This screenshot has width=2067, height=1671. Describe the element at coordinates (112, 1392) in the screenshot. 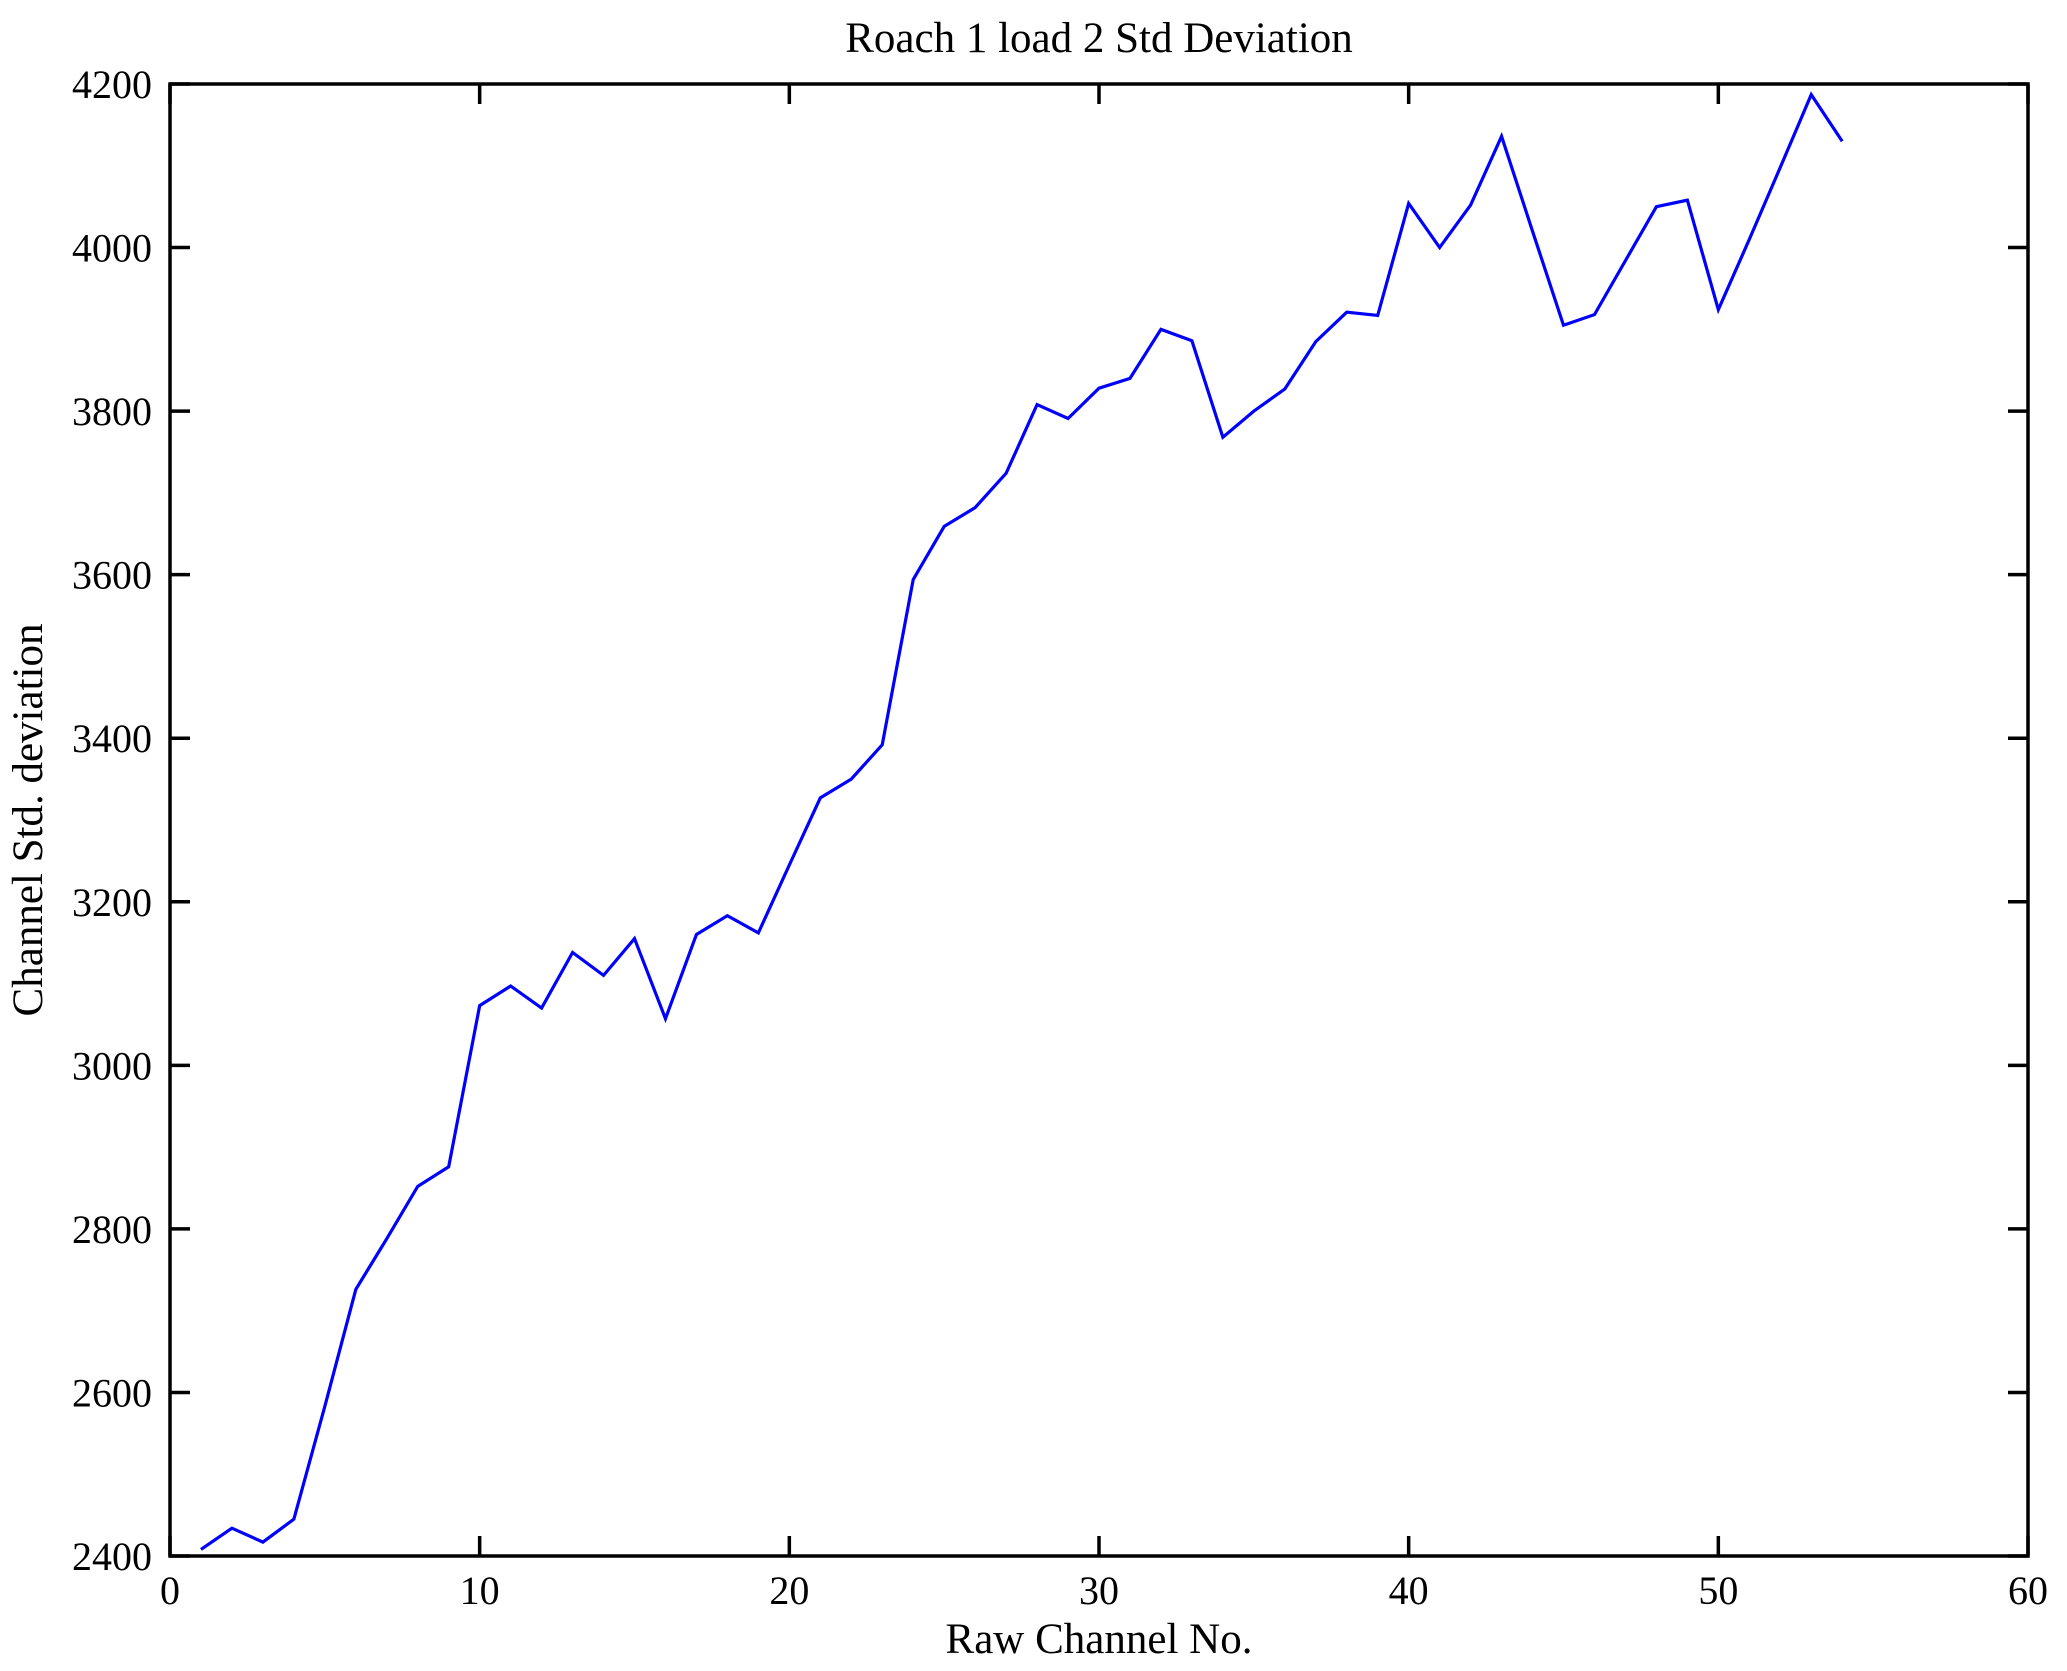

I see `y-tick-label: 2600` at that location.